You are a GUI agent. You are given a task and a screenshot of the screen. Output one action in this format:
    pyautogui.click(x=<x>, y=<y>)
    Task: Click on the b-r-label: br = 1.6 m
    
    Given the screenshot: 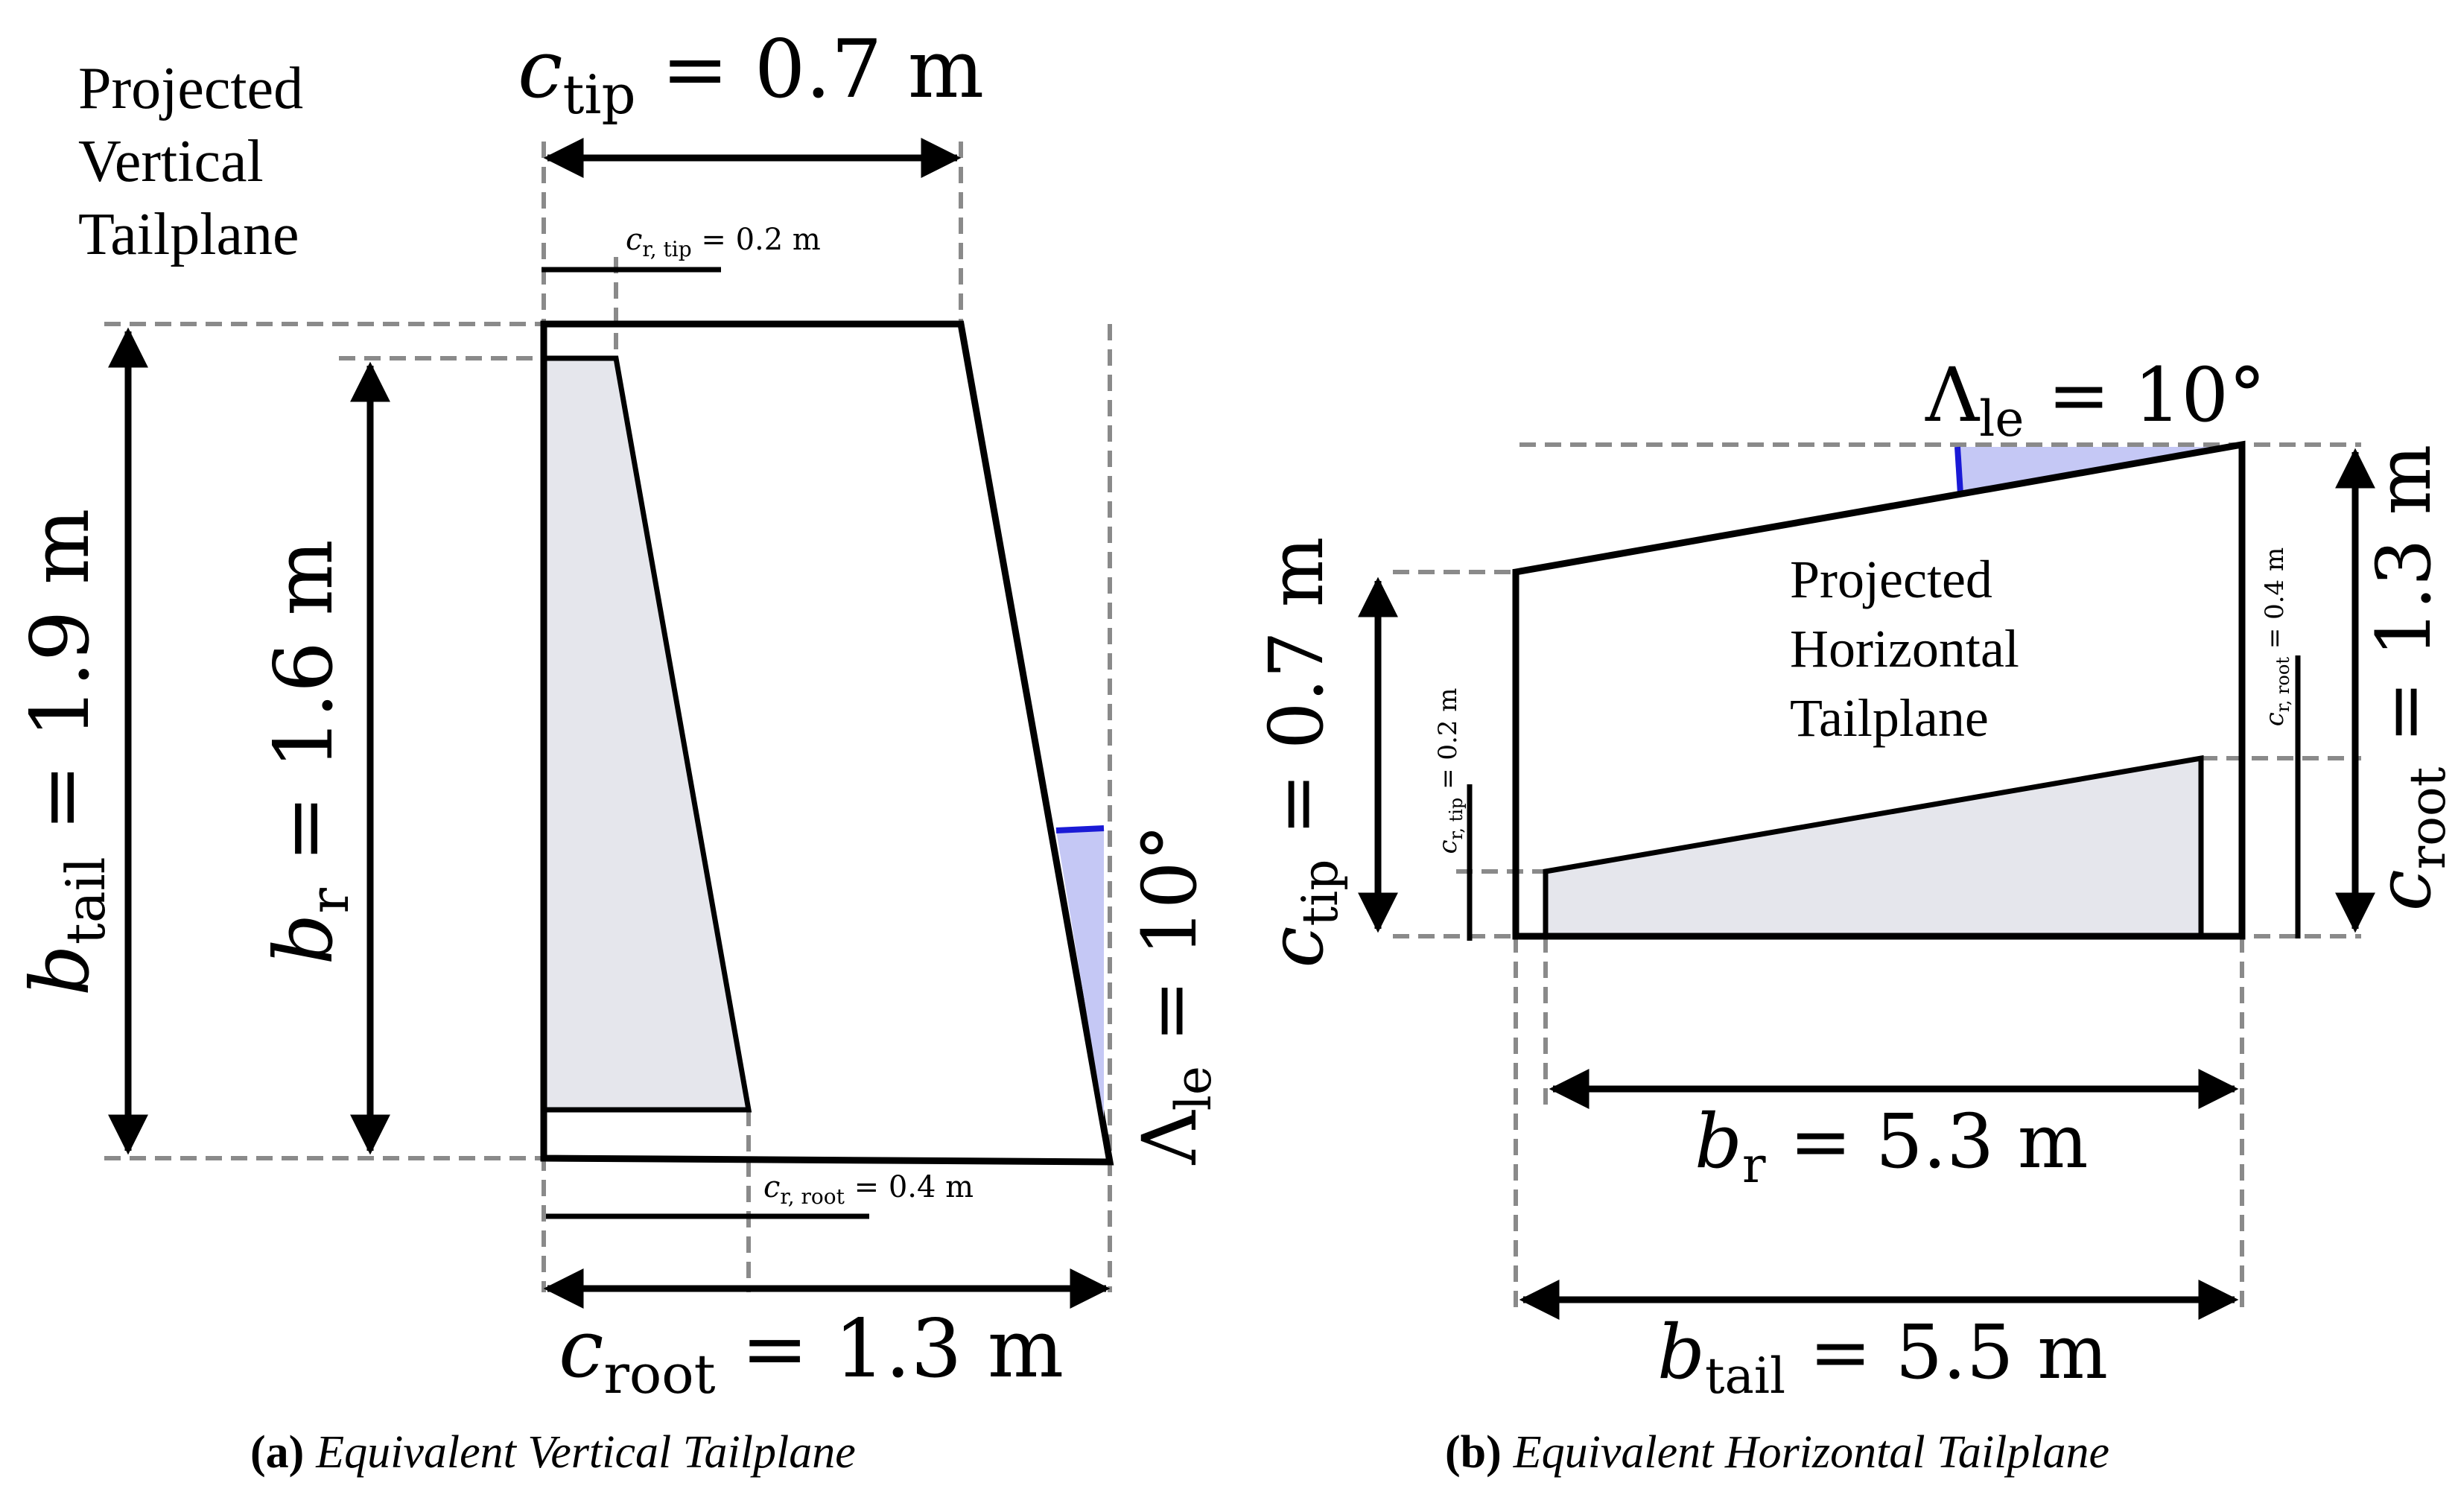 What is the action you would take?
    pyautogui.click(x=309, y=752)
    